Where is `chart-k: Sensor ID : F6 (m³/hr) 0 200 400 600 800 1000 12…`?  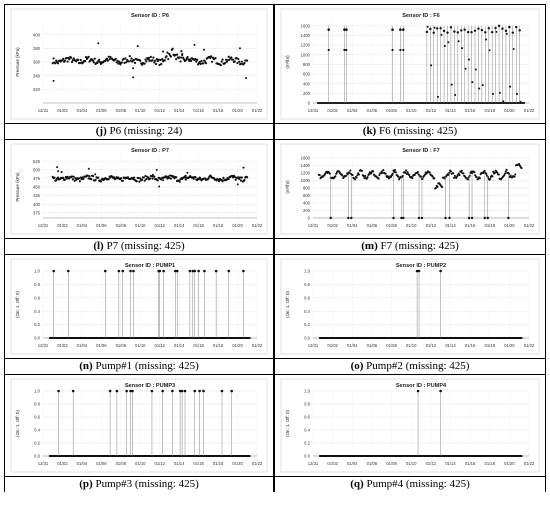 chart-k: Sensor ID : F6 (m³/hr) 0 200 400 600 800 1000 12… is located at coordinates (410, 64).